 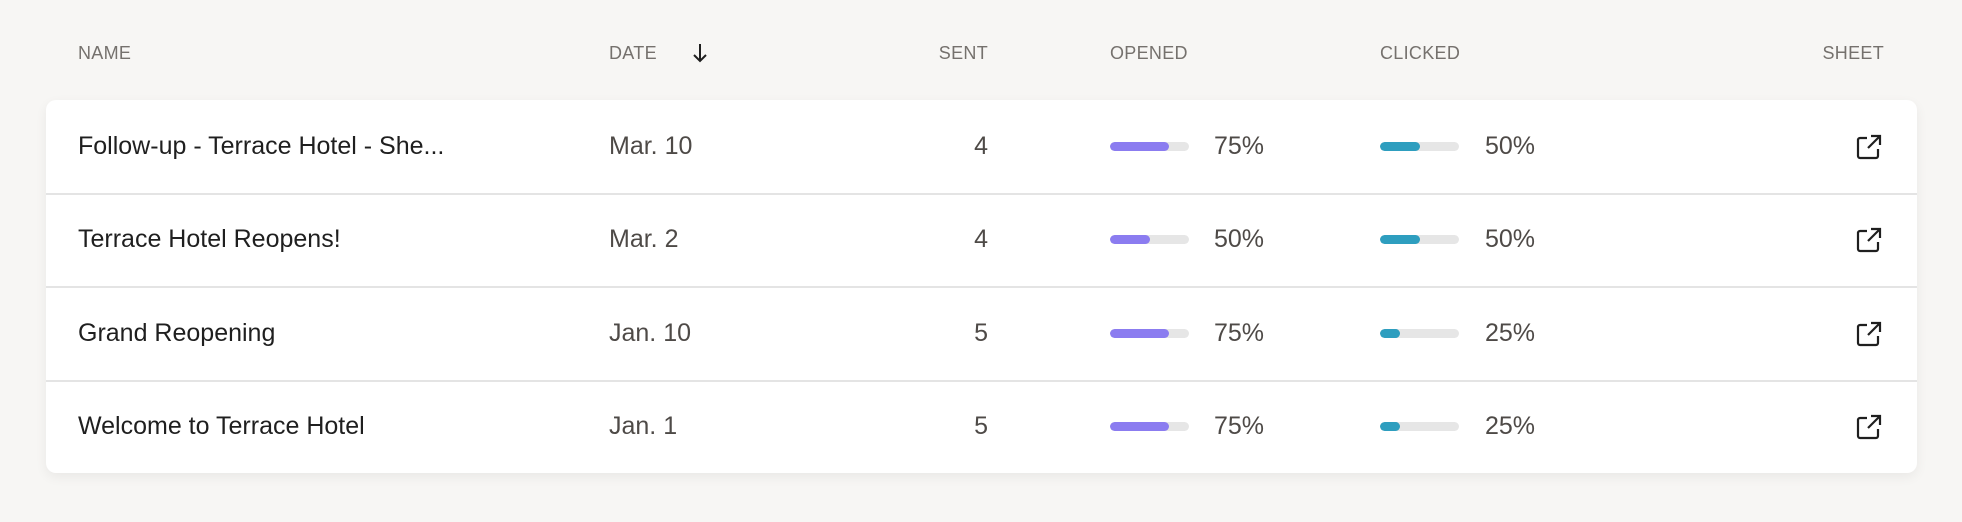 What do you see at coordinates (644, 239) in the screenshot?
I see `campaign-date: Mar. 2` at bounding box center [644, 239].